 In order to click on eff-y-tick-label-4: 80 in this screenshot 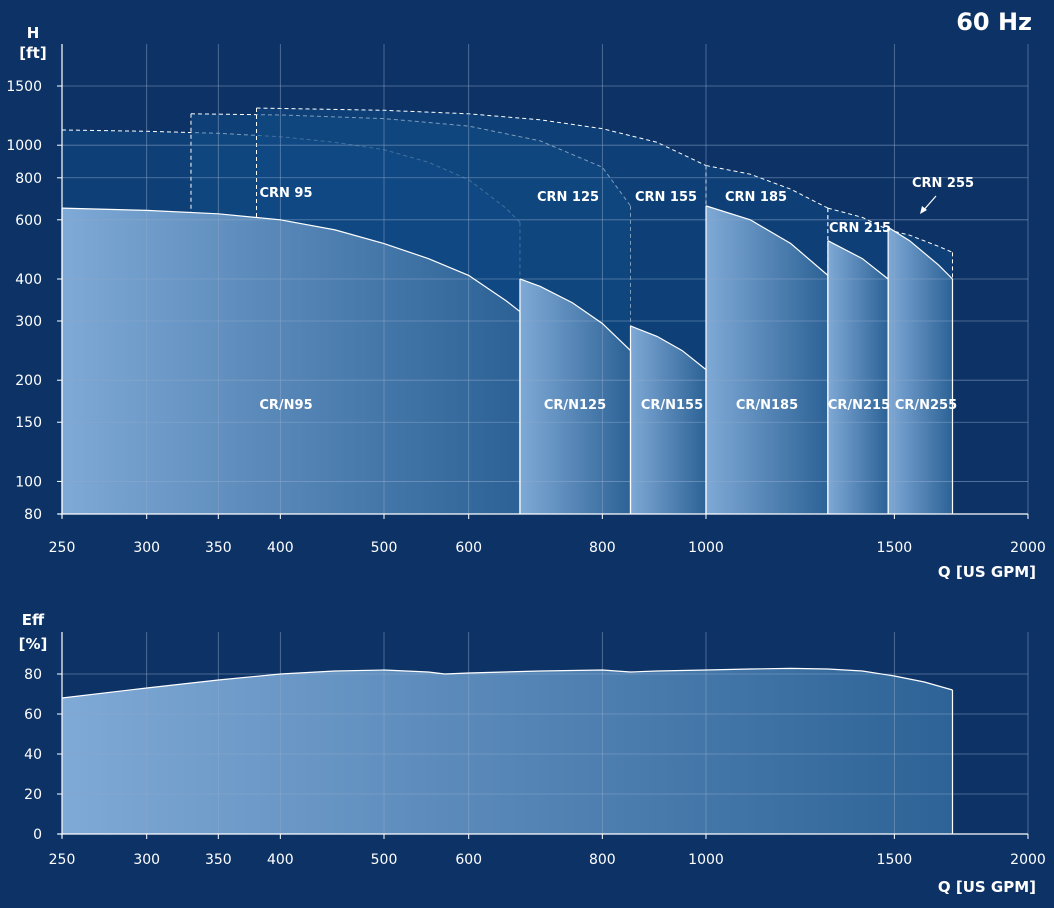, I will do `click(33, 675)`.